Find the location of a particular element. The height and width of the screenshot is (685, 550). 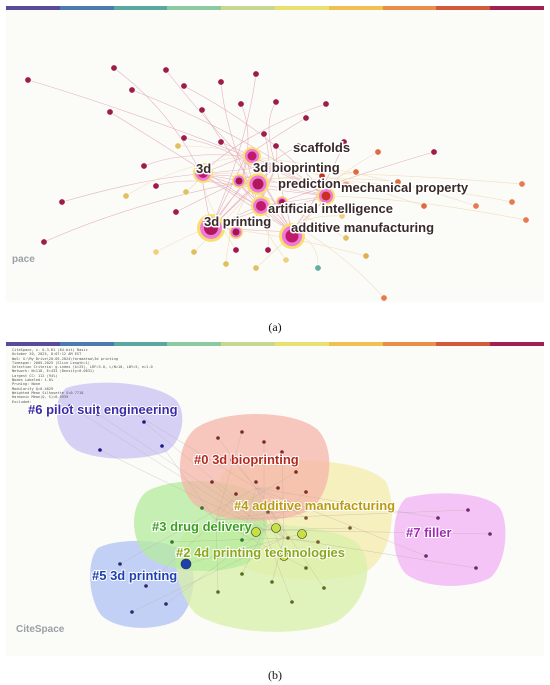

caption-a: (a) is located at coordinates (275, 327).